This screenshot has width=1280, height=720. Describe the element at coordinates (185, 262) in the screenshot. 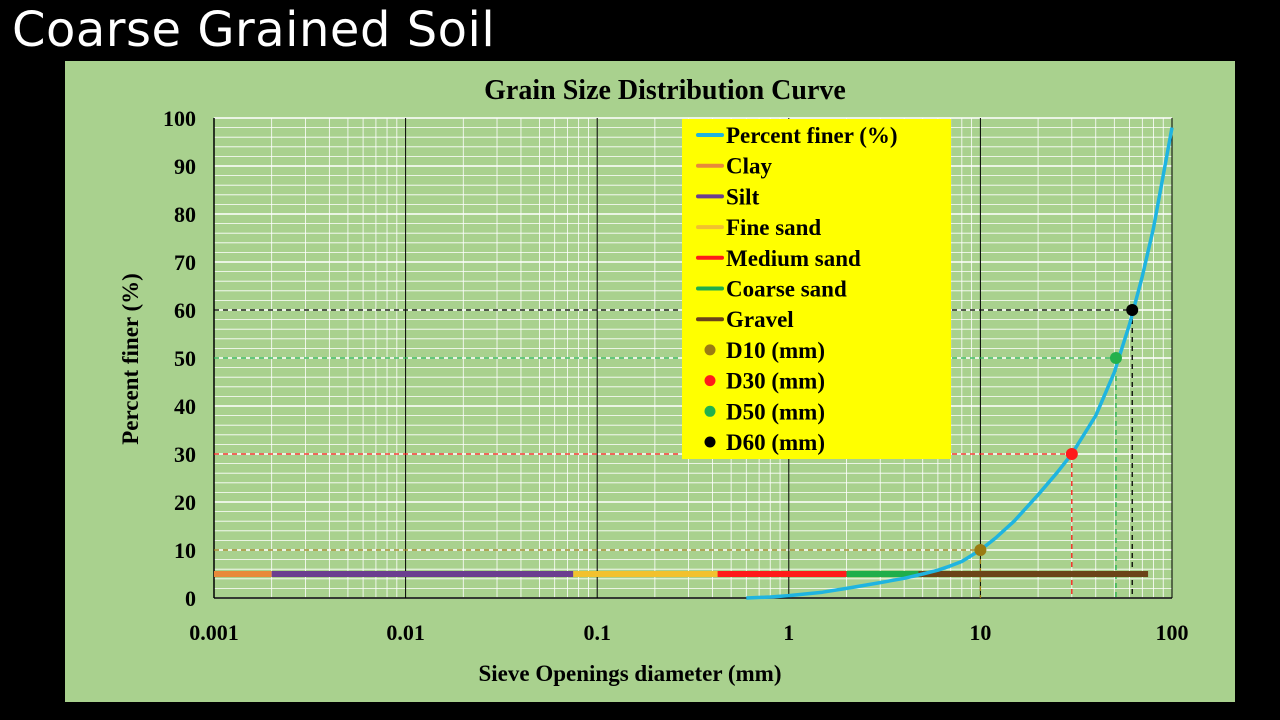

I see `y-tick-label: 70` at that location.